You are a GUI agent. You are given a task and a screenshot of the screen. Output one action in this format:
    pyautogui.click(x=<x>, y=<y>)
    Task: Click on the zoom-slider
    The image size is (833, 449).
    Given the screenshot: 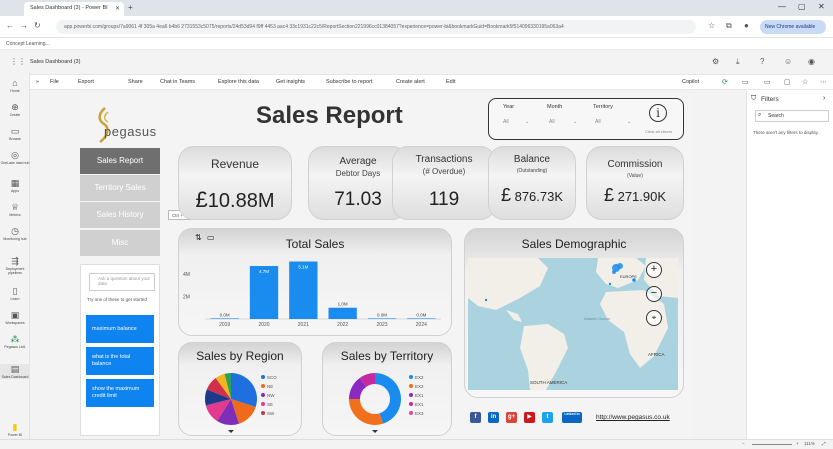 What is the action you would take?
    pyautogui.click(x=772, y=444)
    